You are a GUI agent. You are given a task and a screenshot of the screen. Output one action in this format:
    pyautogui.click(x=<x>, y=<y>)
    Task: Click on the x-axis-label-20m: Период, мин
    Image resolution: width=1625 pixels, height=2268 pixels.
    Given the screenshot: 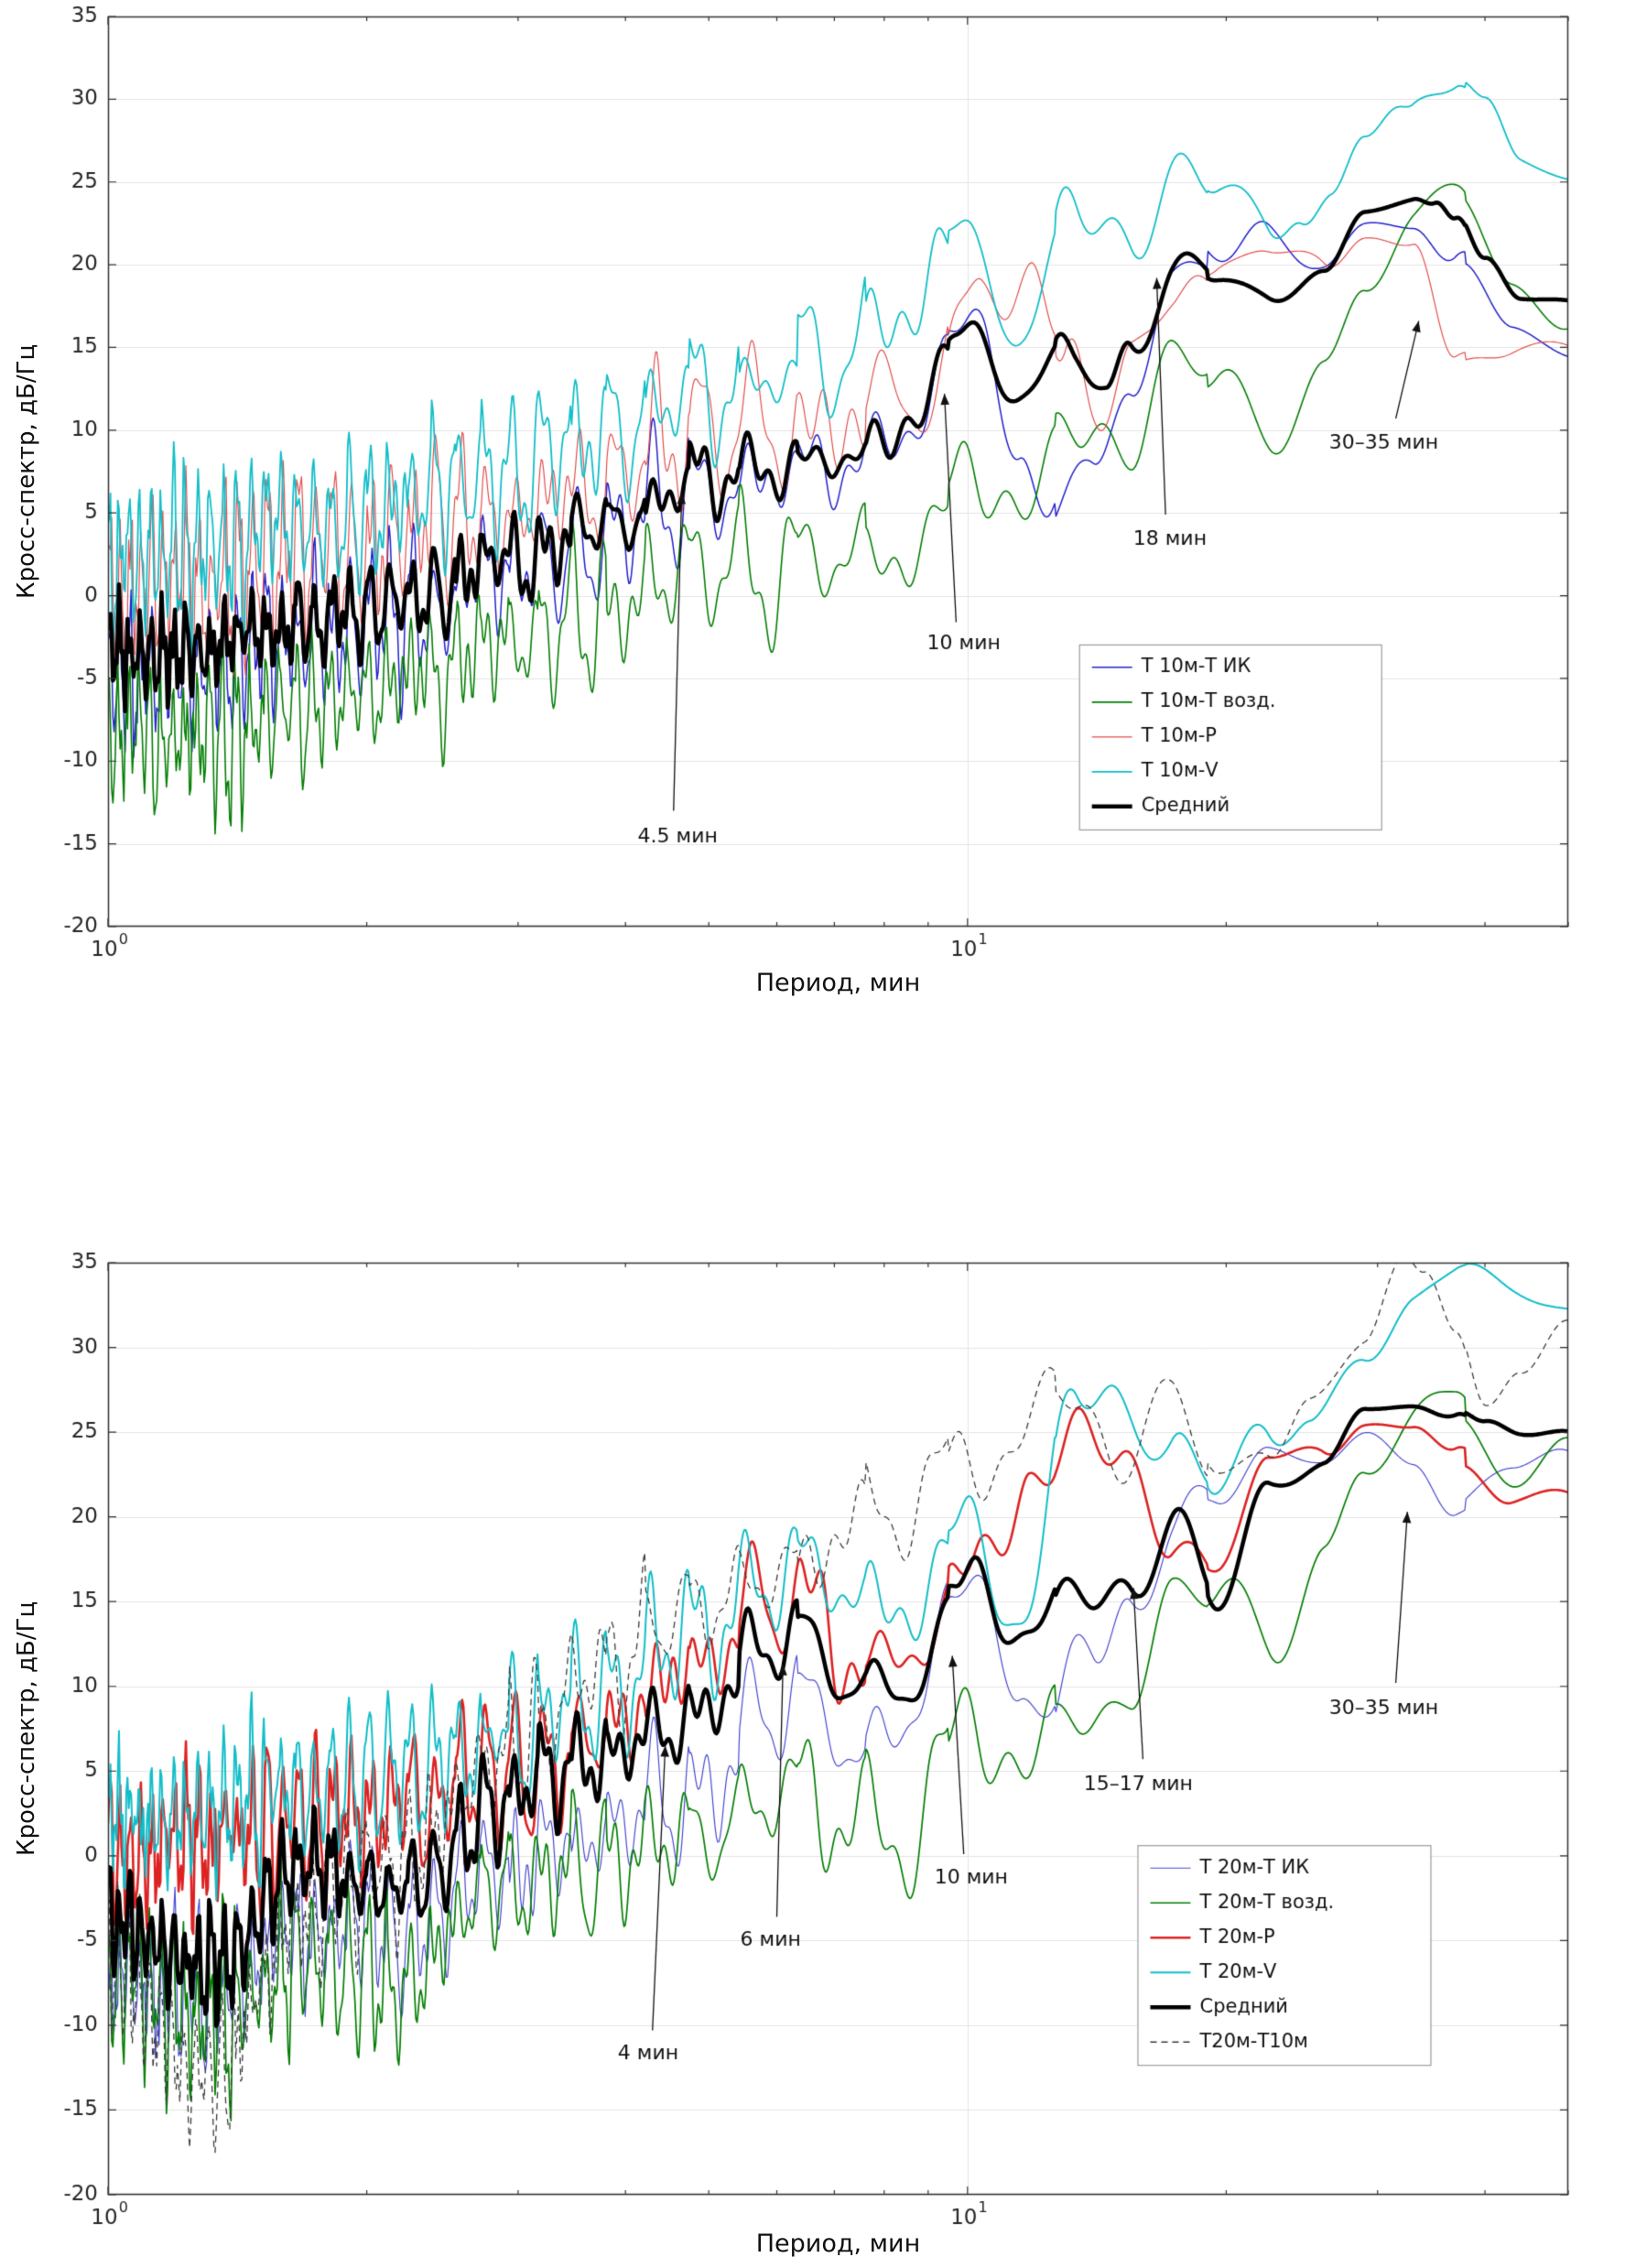 What is the action you would take?
    pyautogui.click(x=838, y=2244)
    